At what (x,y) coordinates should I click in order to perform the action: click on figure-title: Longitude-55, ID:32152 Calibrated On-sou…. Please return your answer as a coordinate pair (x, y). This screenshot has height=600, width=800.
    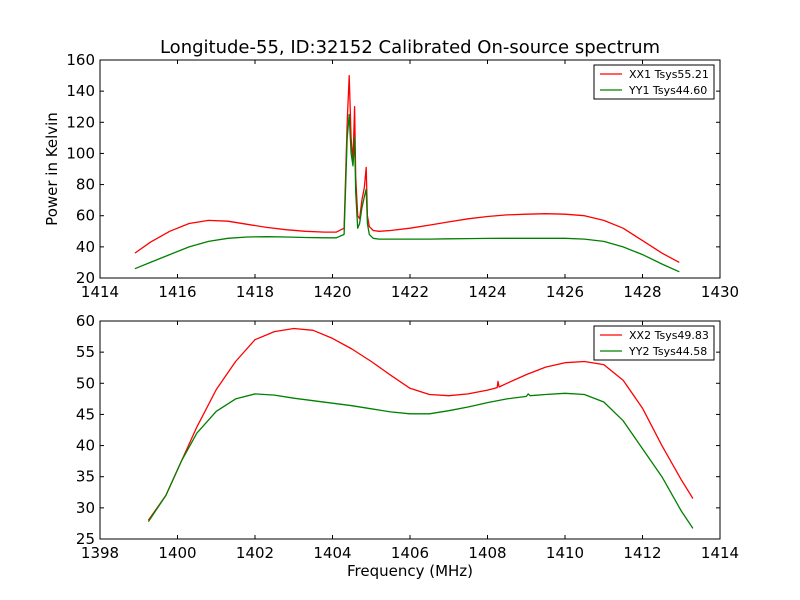
    Looking at the image, I should click on (410, 47).